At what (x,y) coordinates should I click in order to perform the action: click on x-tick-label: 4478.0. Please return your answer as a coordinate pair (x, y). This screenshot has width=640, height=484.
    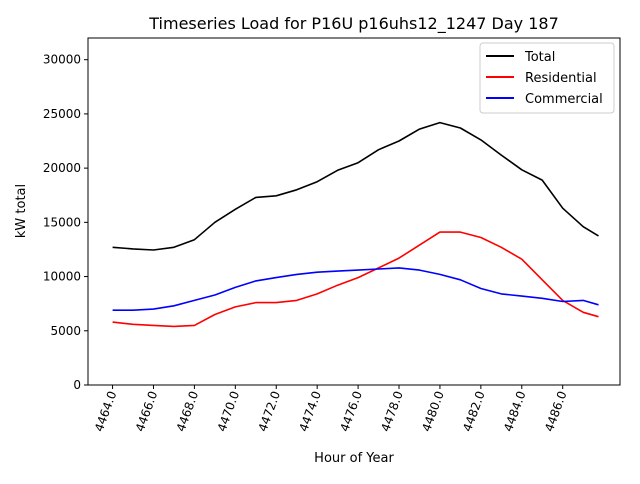
    Looking at the image, I should click on (392, 411).